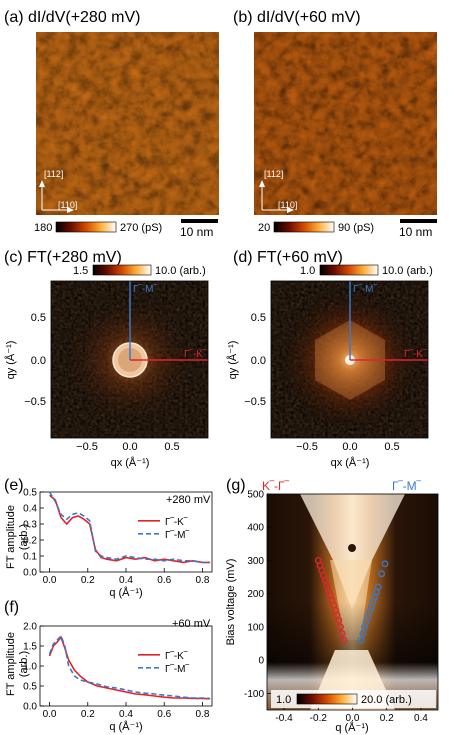 The image size is (463, 735). What do you see at coordinates (30, 573) in the screenshot?
I see `y-tick-label: 0.0` at bounding box center [30, 573].